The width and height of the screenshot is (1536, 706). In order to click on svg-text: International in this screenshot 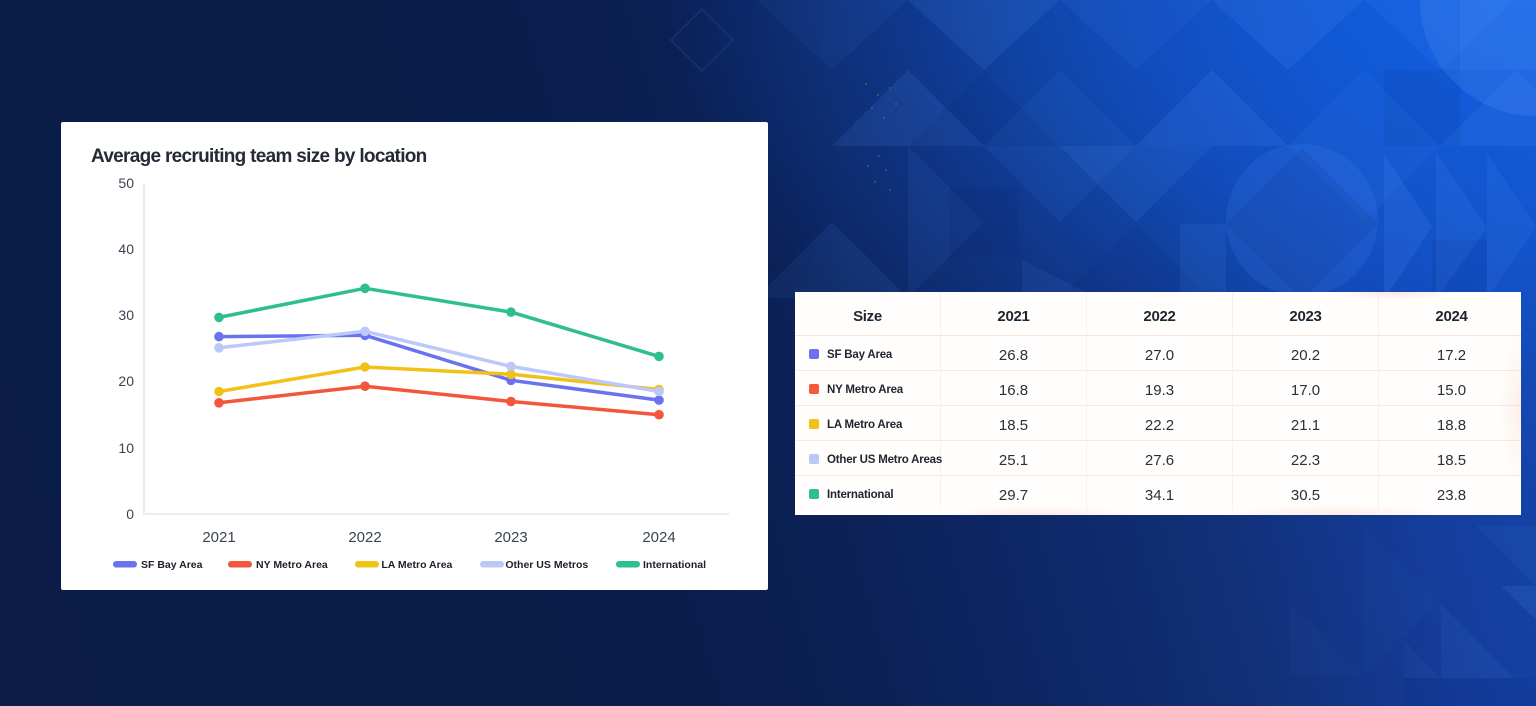, I will do `click(674, 565)`.